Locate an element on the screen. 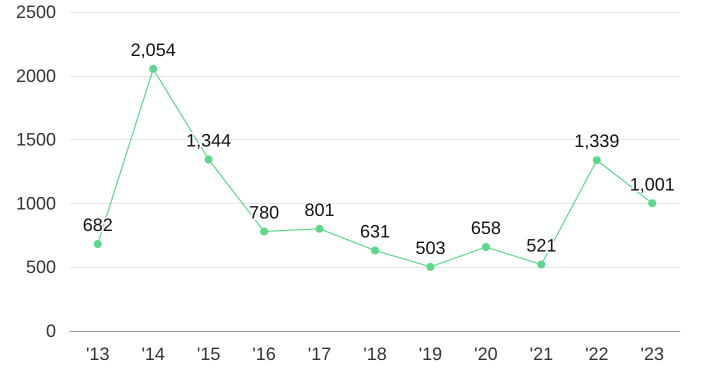 Image resolution: width=710 pixels, height=371 pixels. y-tick-label: 1000 is located at coordinates (36, 203).